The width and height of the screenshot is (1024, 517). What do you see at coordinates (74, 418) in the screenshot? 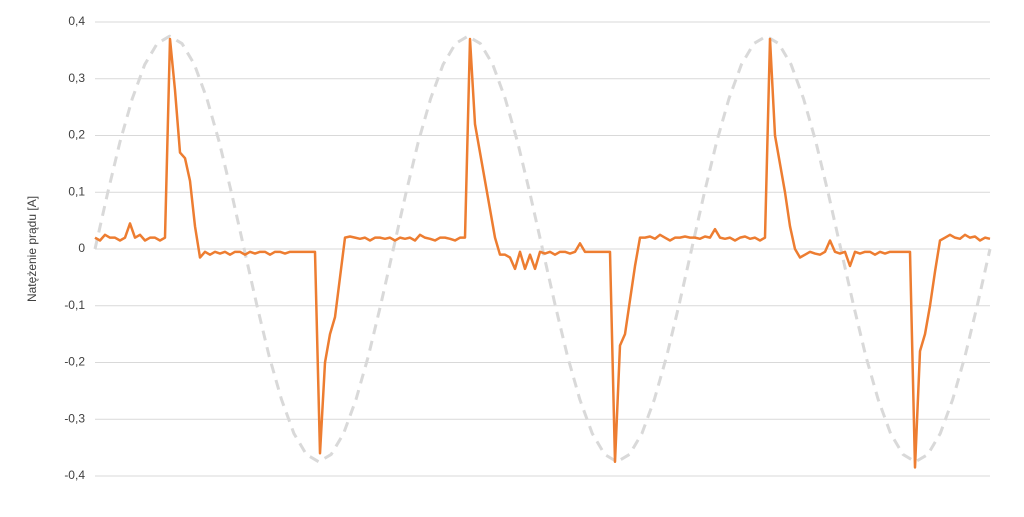
I see `y-tick-label: -0,3` at bounding box center [74, 418].